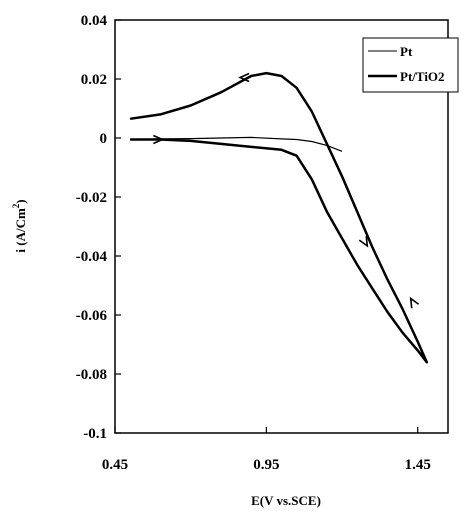  I want to click on legend: Pt Pt/TiO2, so click(410, 65).